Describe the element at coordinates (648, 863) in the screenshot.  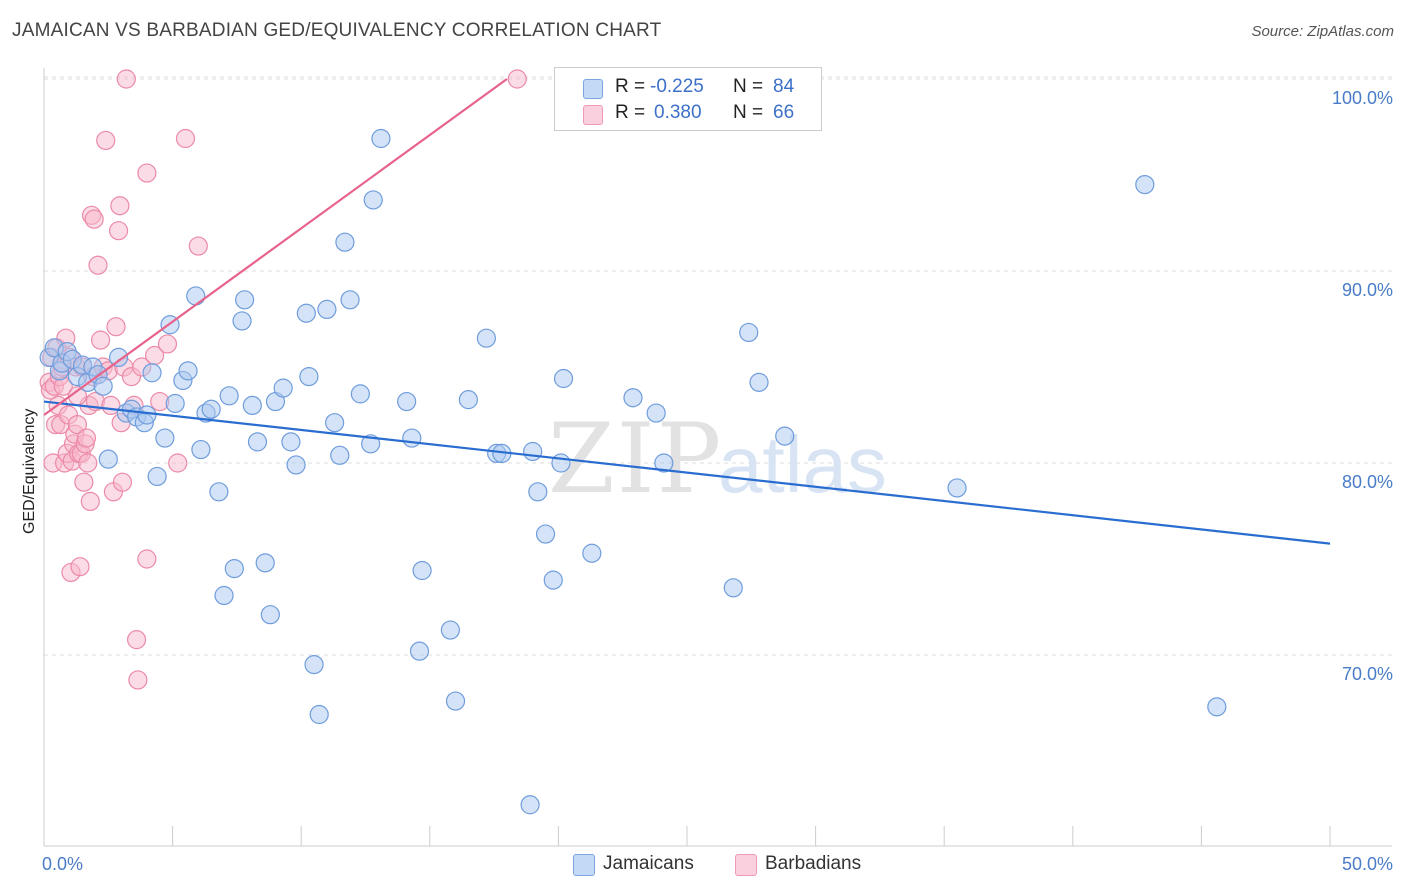
I see `legend-label-jamaicans: Jamaicans` at that location.